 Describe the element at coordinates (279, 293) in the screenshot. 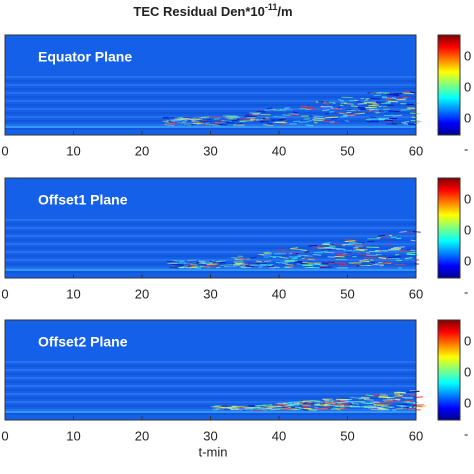

I see `x-tick-label: 40` at that location.